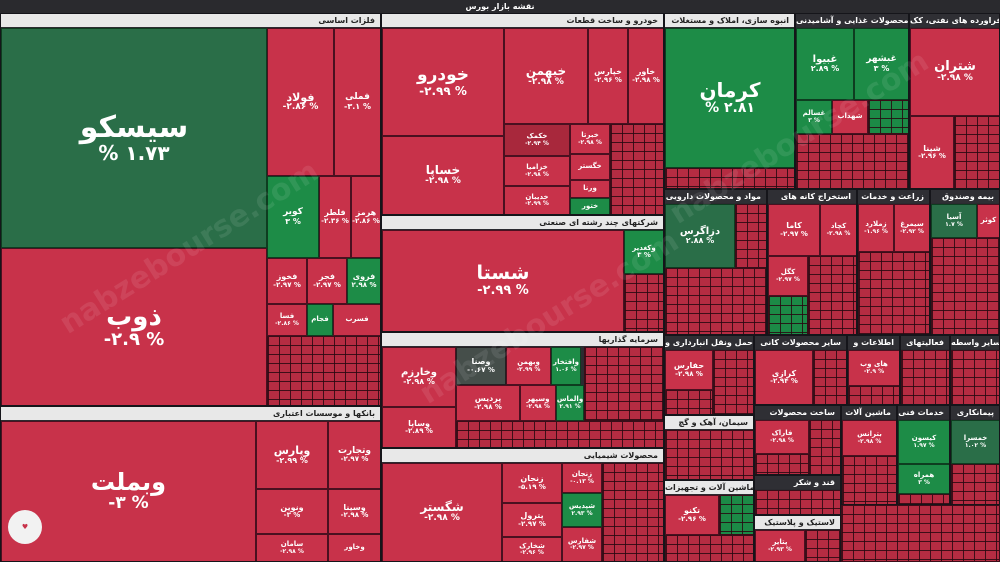  Describe the element at coordinates (443, 175) in the screenshot. I see `tile-khsapa: خساپا -۲.۹۸ %` at that location.